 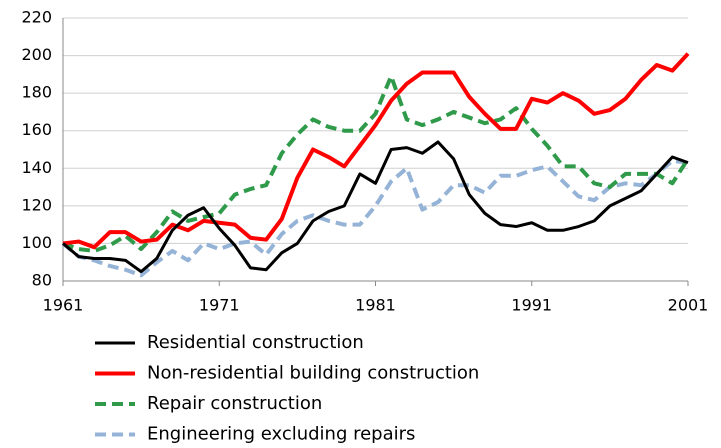 What do you see at coordinates (42, 280) in the screenshot?
I see `y-tick-label: 80` at bounding box center [42, 280].